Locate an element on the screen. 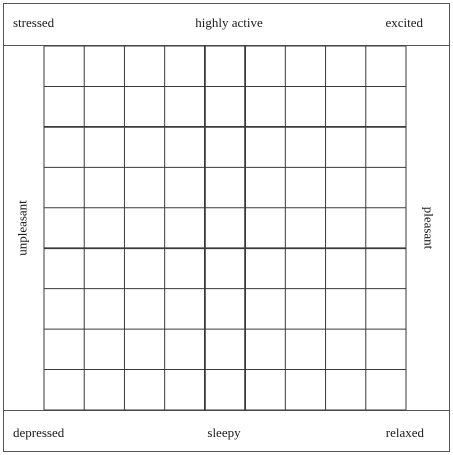  label-stressed: stressed is located at coordinates (34, 22).